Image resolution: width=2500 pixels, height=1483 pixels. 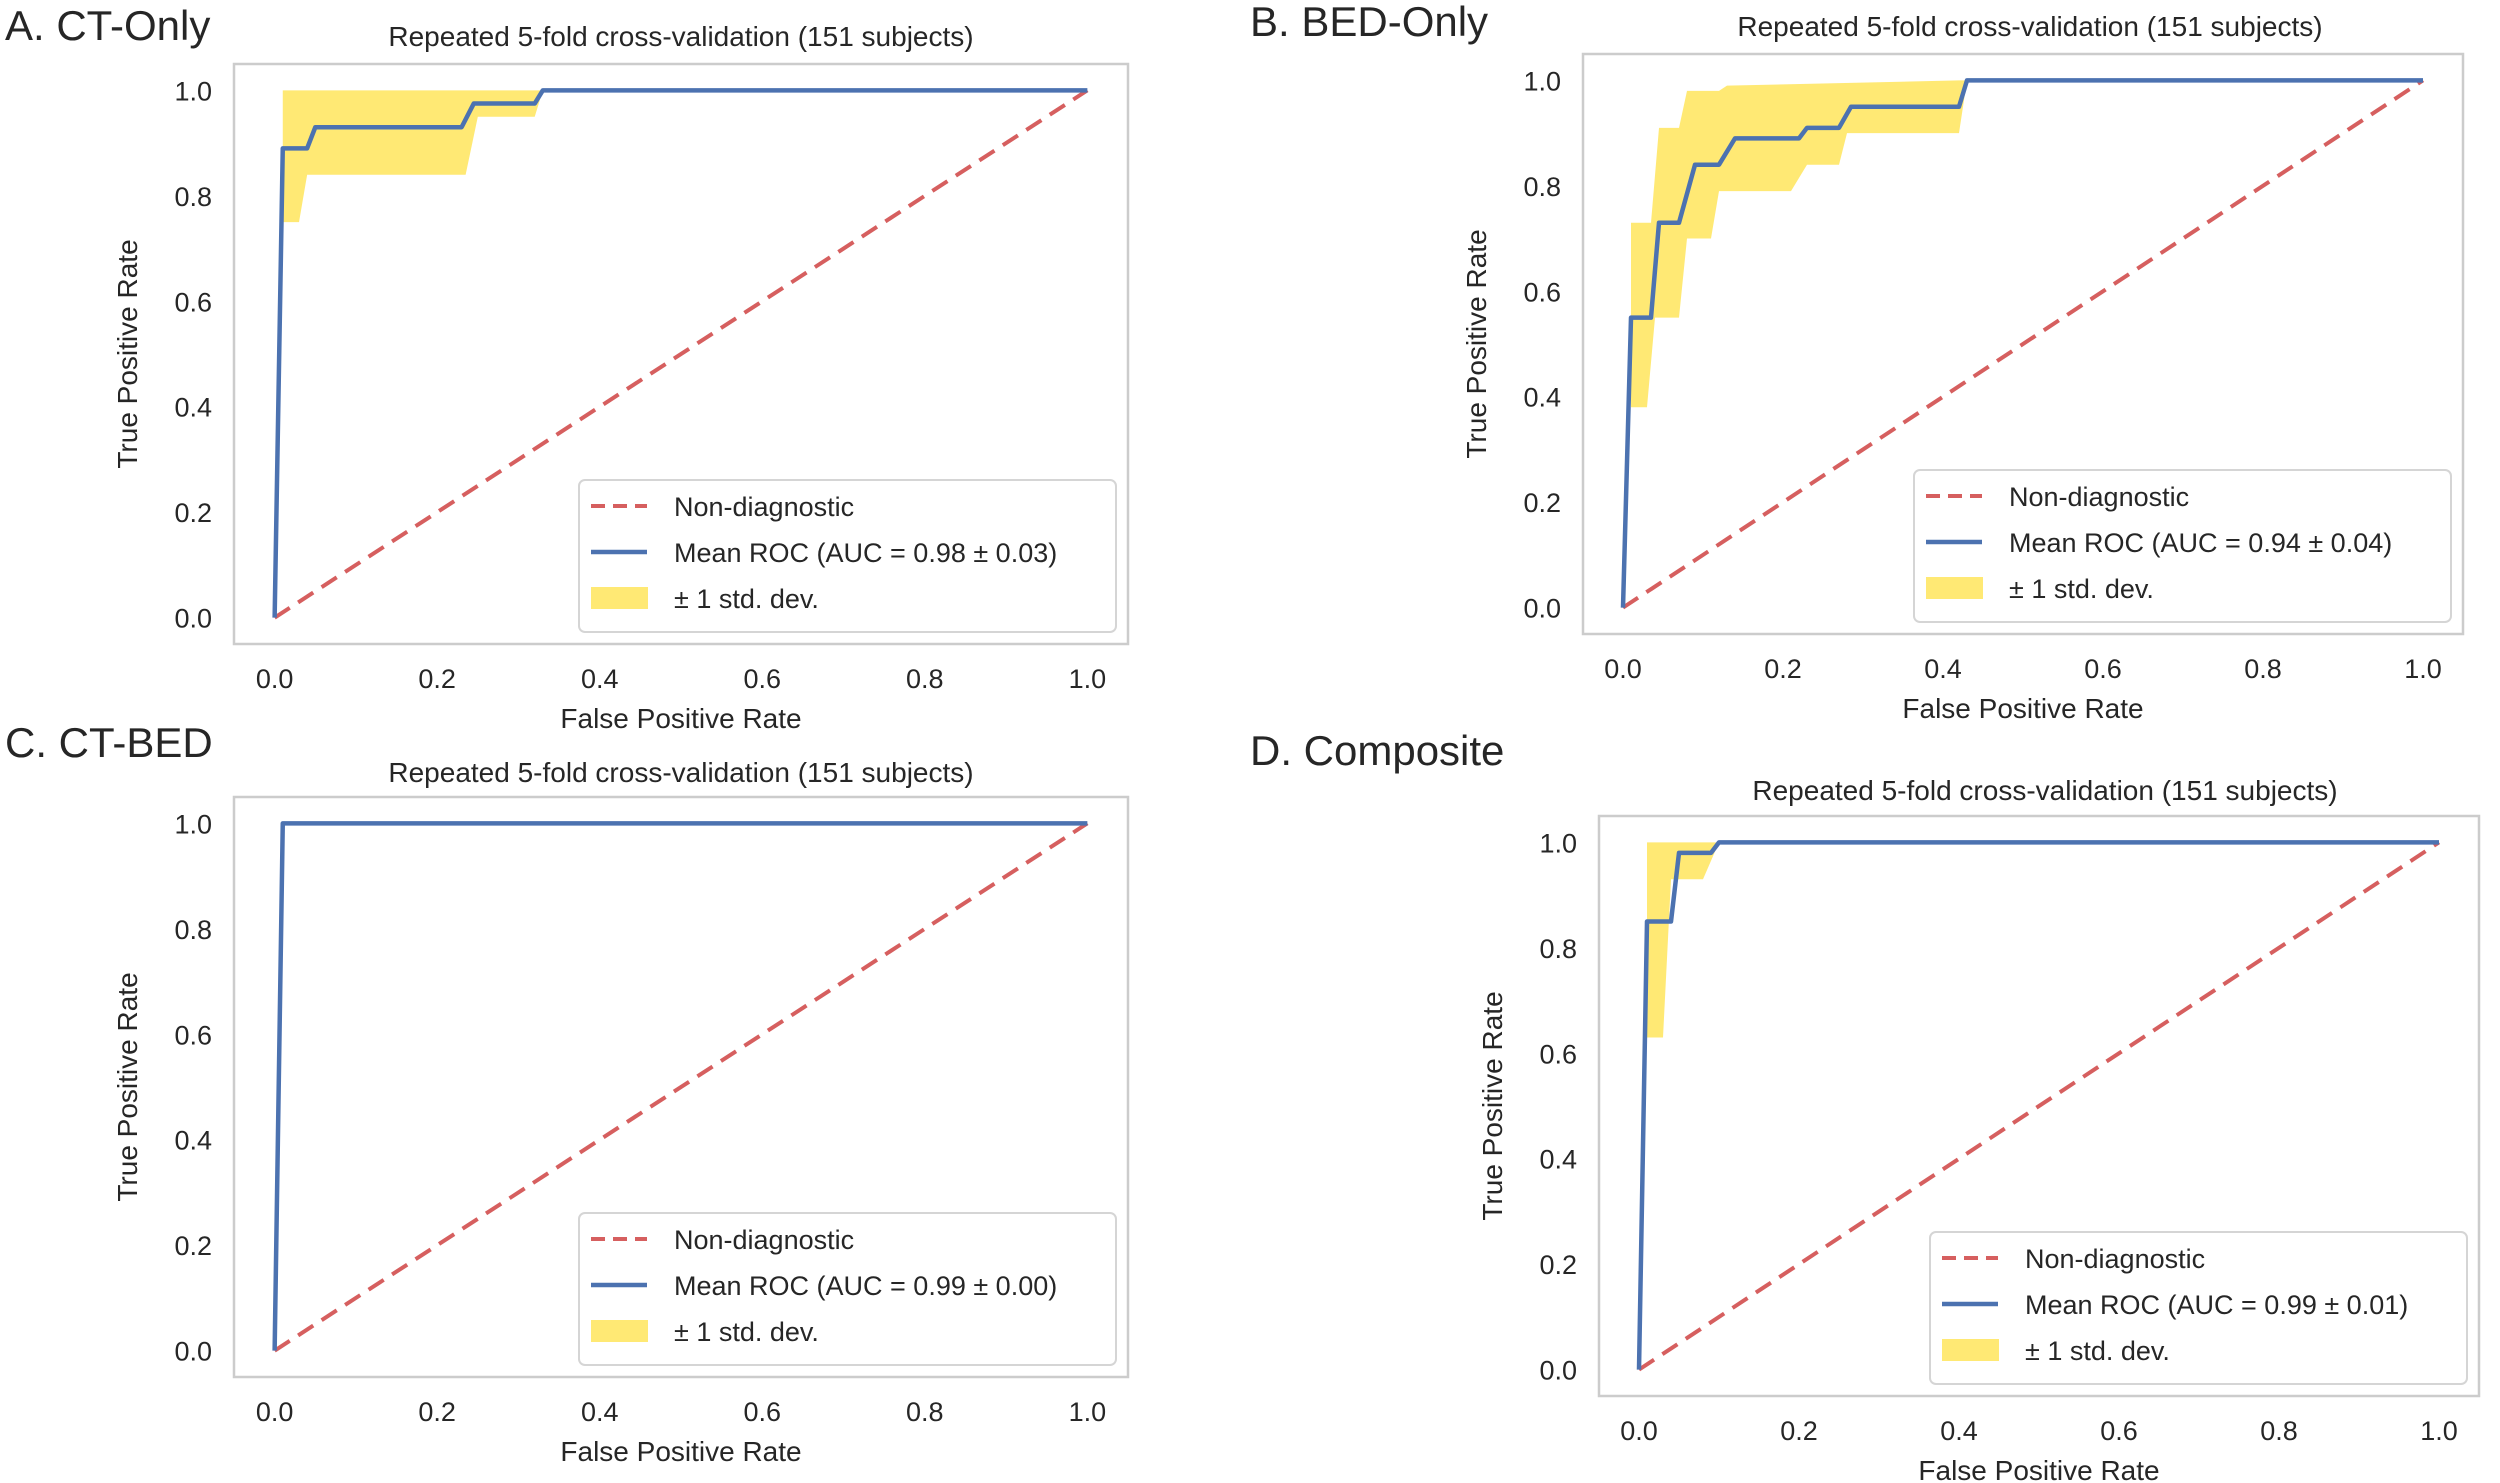 I want to click on panel-label: A. CT-Only, so click(x=107, y=25).